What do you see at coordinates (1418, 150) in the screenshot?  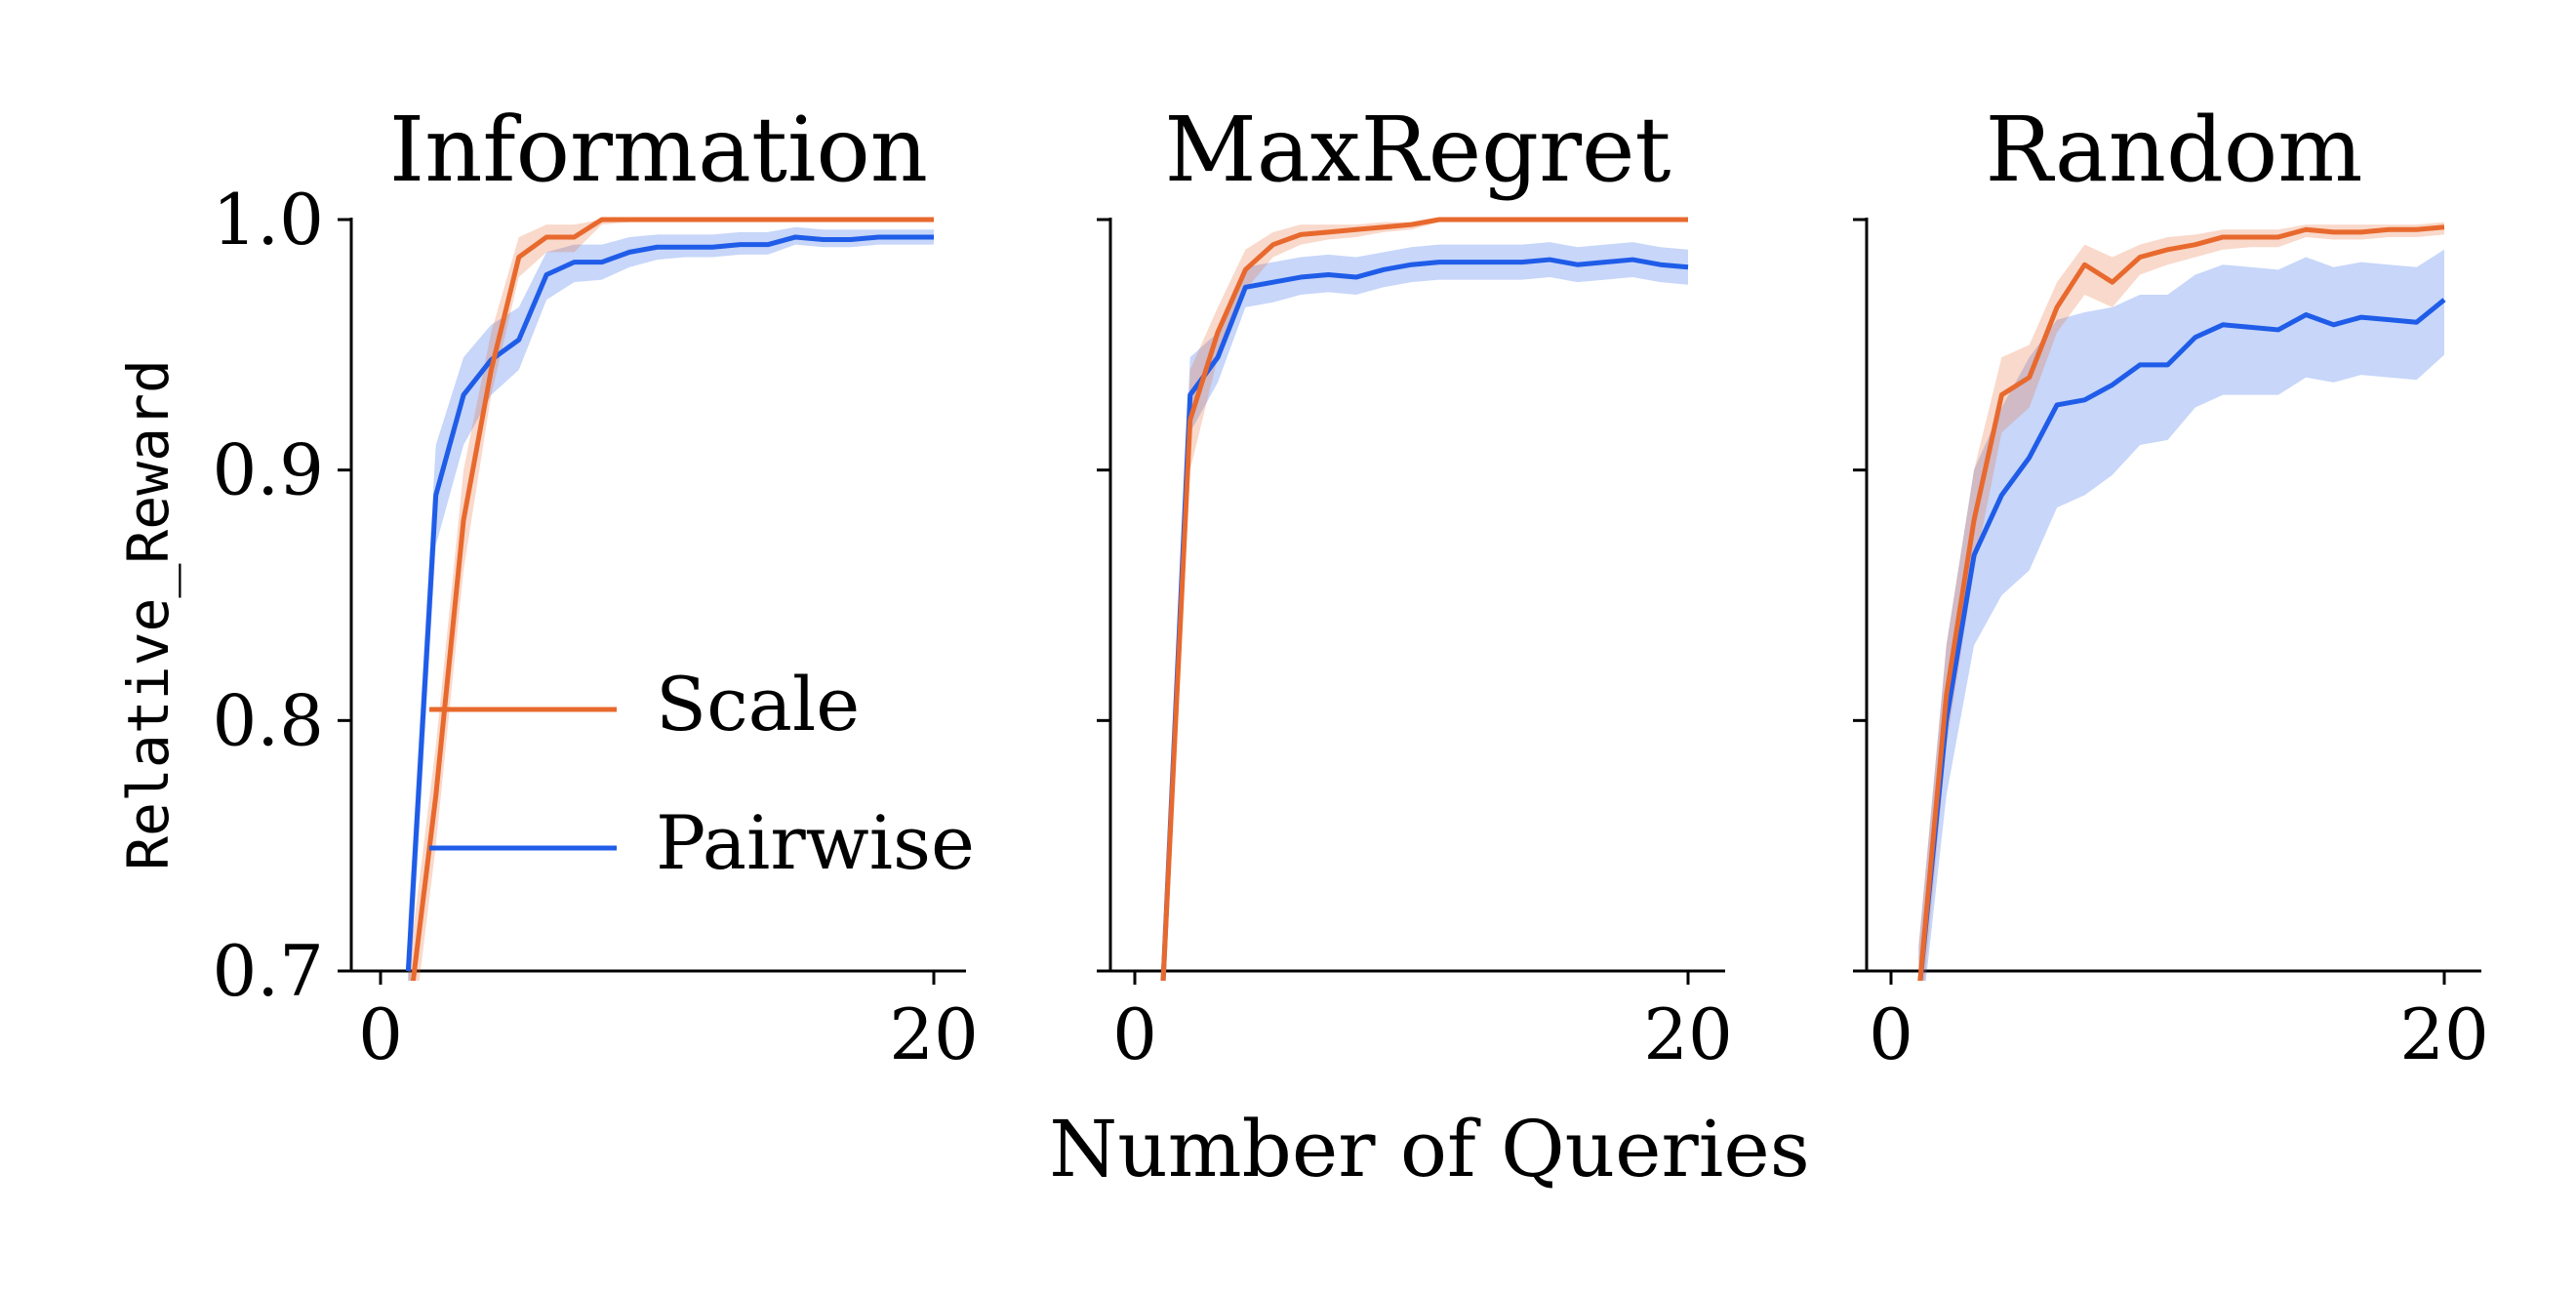 I see `panel-title: MaxRegret` at bounding box center [1418, 150].